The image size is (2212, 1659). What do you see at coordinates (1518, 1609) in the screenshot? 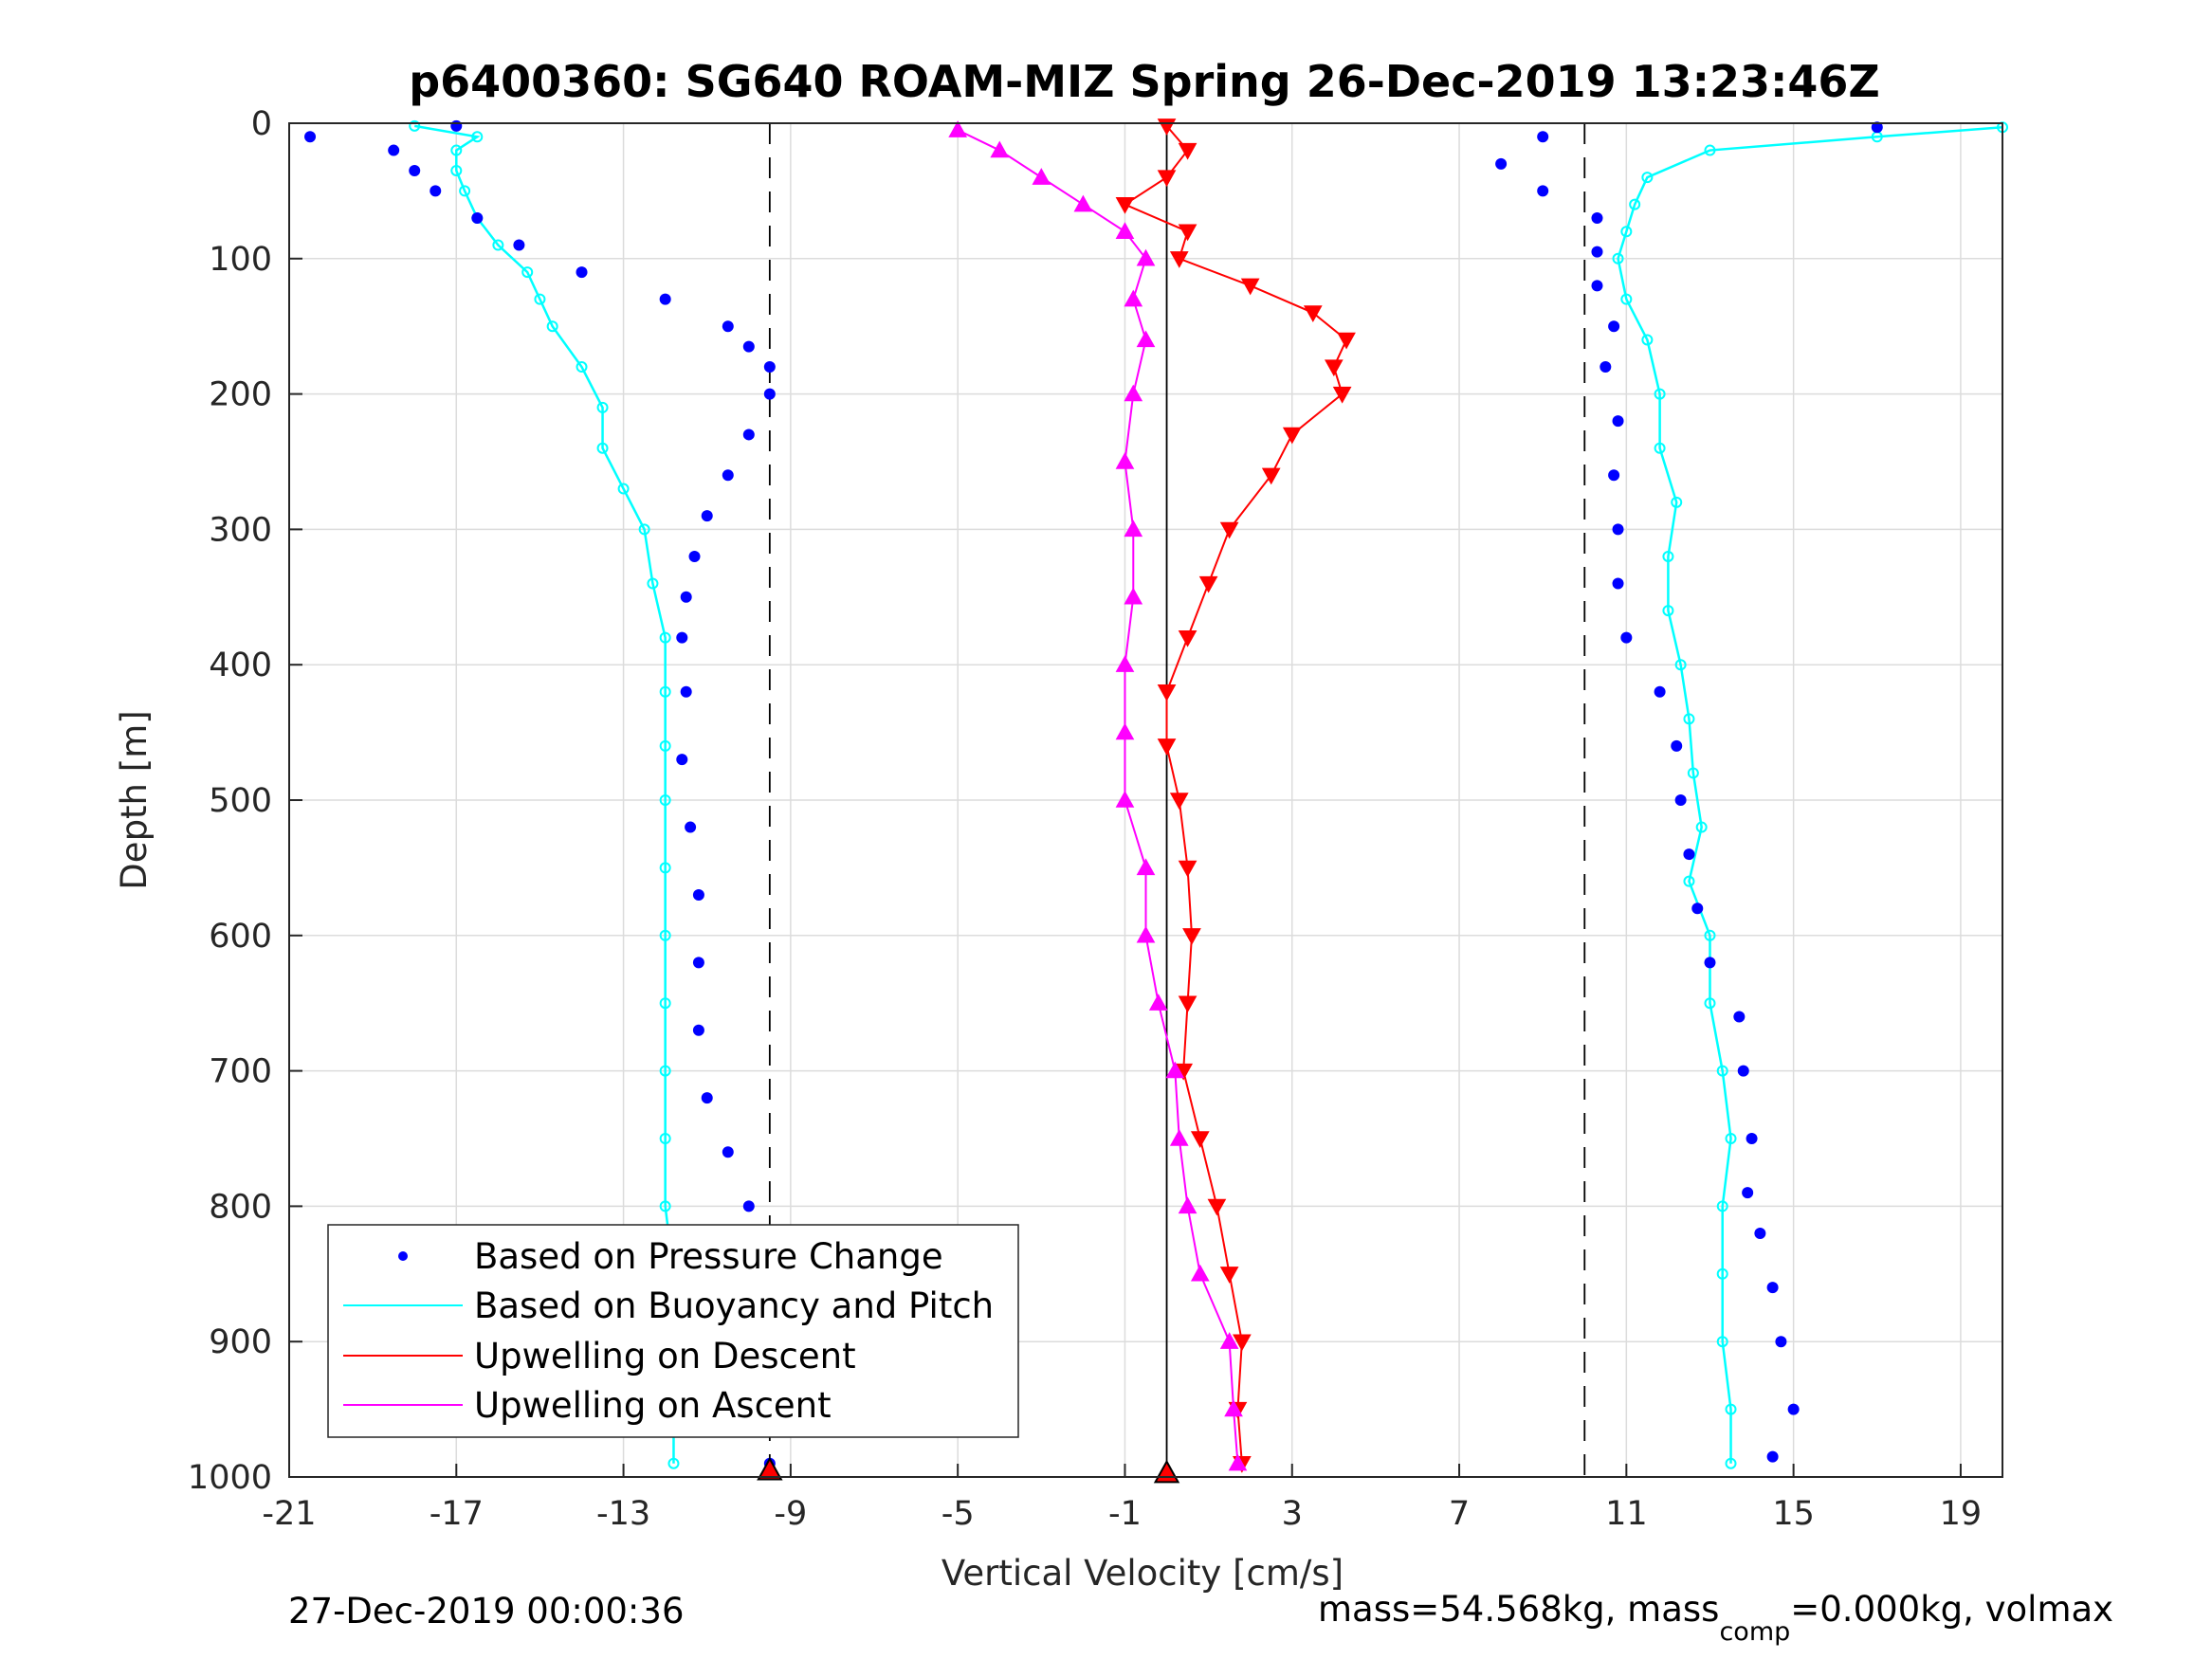
I see `footer-mass-prefix: mass=54.568kg, mass` at bounding box center [1518, 1609].